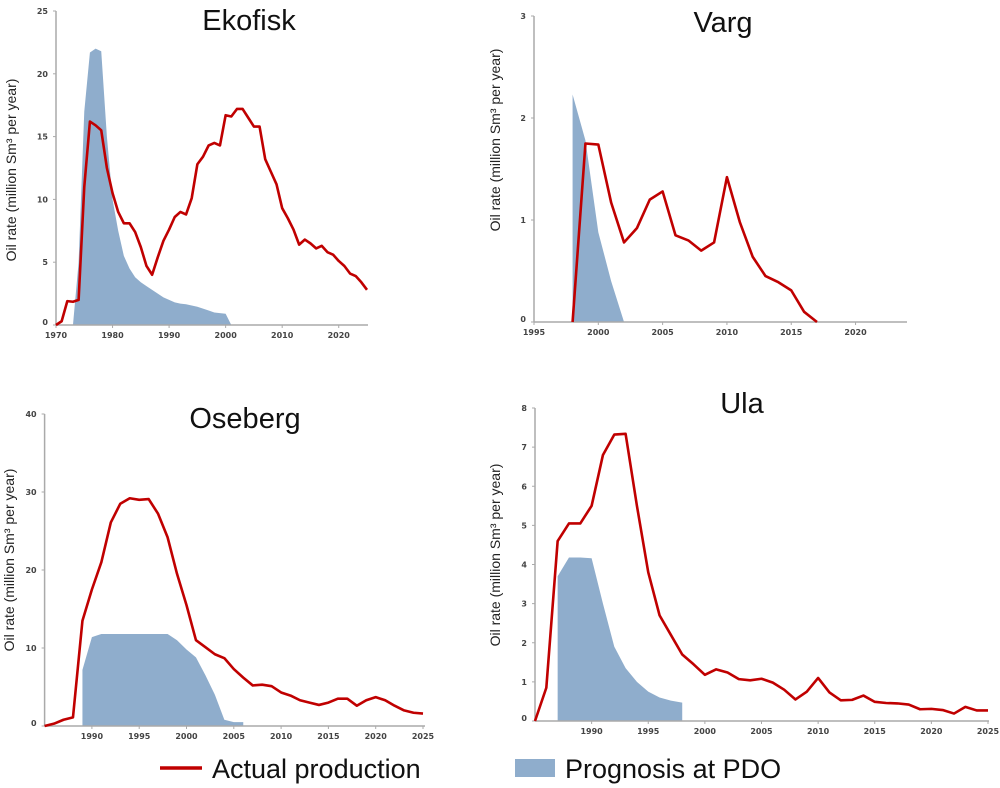  What do you see at coordinates (524, 447) in the screenshot?
I see `y-tick-label: 7` at bounding box center [524, 447].